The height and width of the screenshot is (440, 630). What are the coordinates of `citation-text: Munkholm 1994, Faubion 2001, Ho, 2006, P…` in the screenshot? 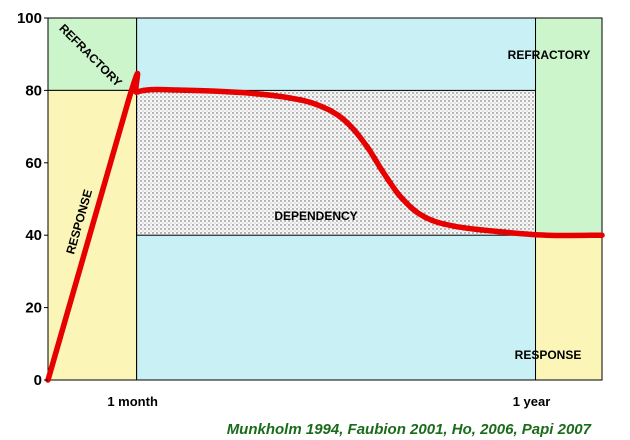 It's located at (409, 429).